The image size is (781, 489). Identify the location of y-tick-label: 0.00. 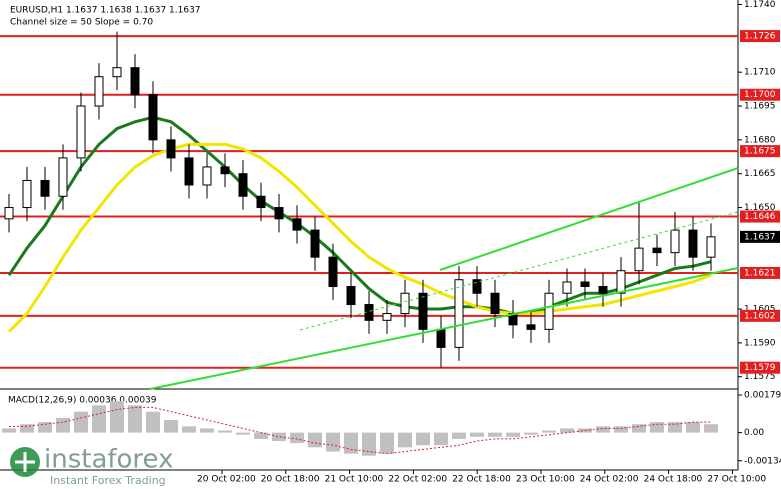
(754, 433).